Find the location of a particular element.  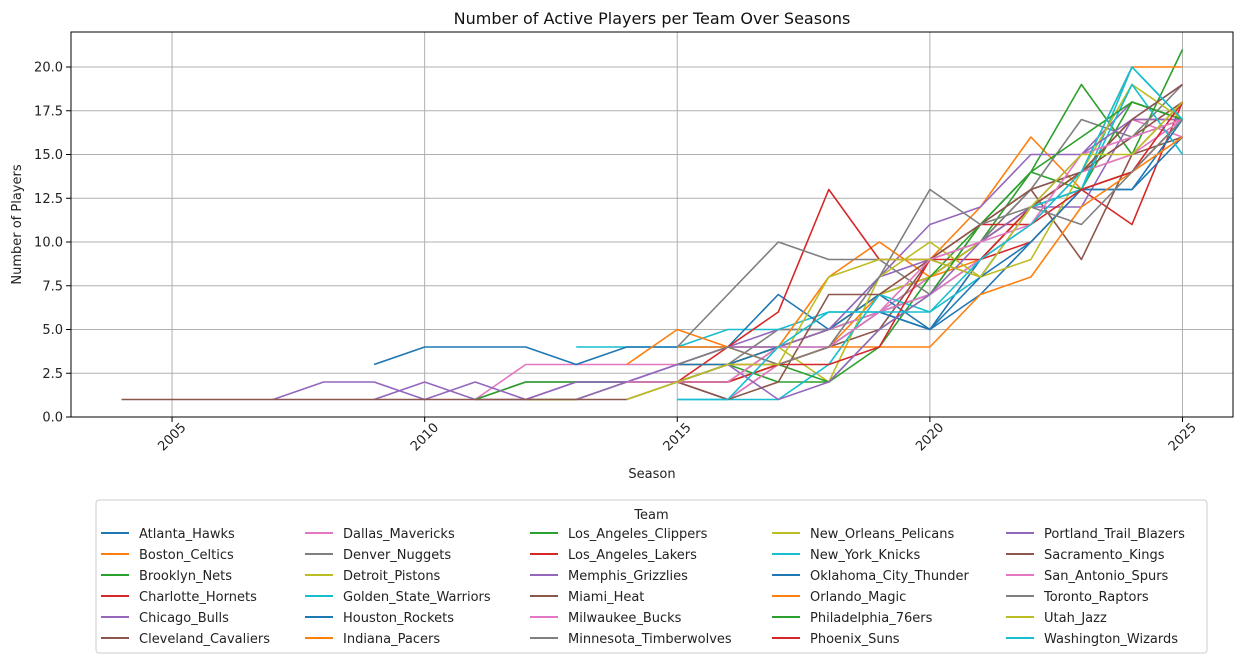

legend-label-charlotte-hornets: Charlotte_Hornets is located at coordinates (198, 597).